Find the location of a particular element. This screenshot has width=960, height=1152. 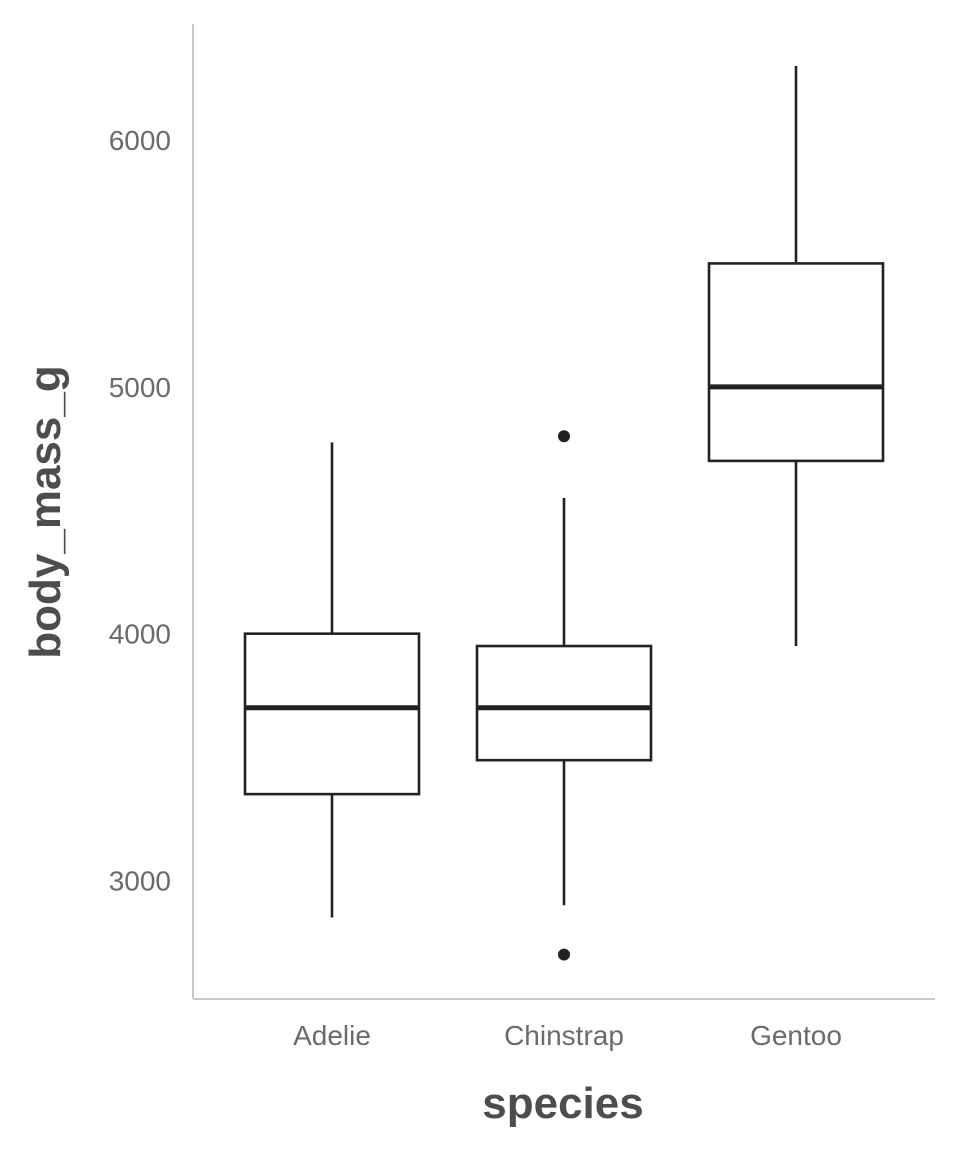

x-axis-title: species is located at coordinates (562, 1103).